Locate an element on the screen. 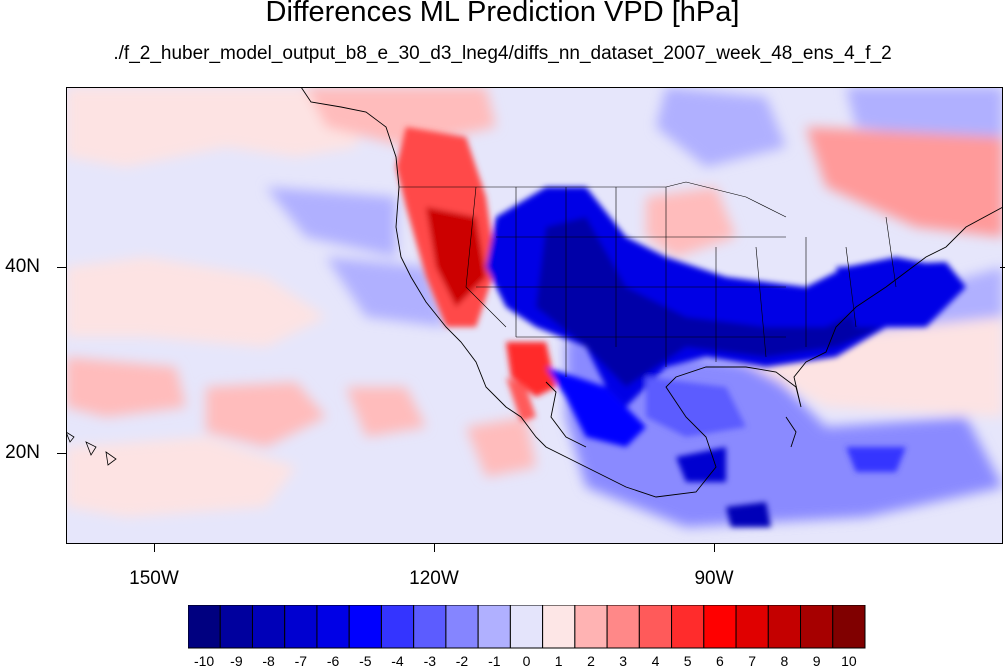  colorbar-tick-label: 4 is located at coordinates (655, 661).